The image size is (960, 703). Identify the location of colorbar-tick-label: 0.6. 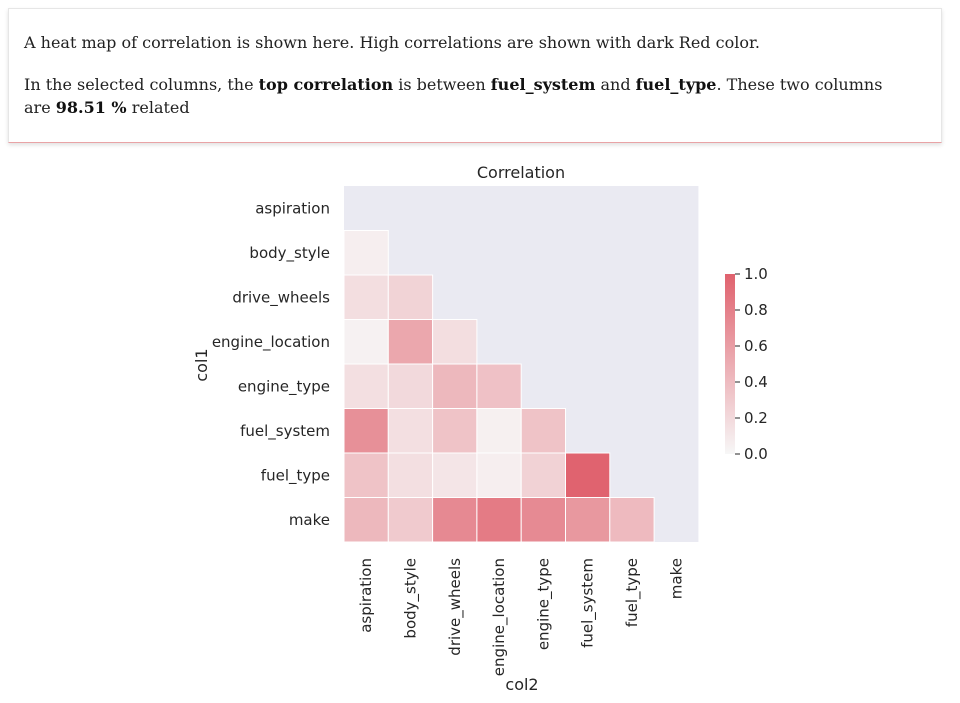
(756, 346).